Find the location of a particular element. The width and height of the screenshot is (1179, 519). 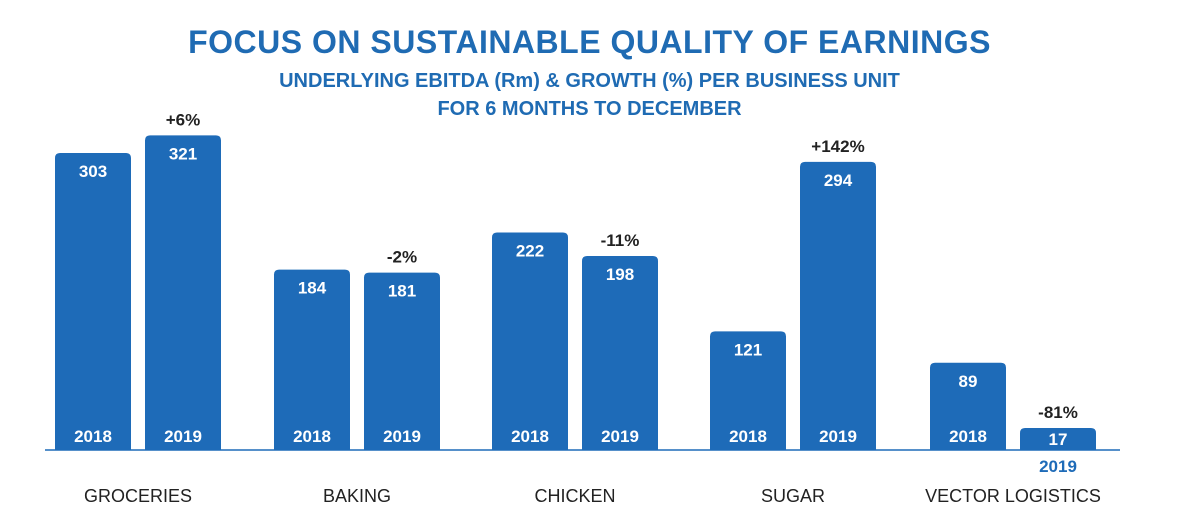

value-label-vector-logistics-2018: 89 is located at coordinates (968, 381).